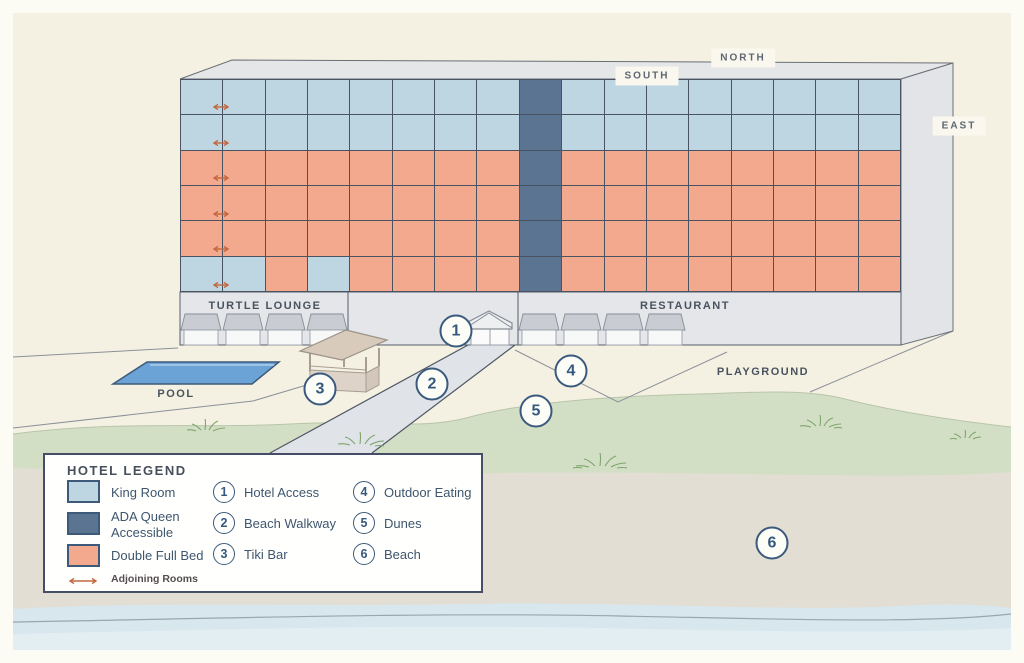  I want to click on marker-number: 1, so click(456, 330).